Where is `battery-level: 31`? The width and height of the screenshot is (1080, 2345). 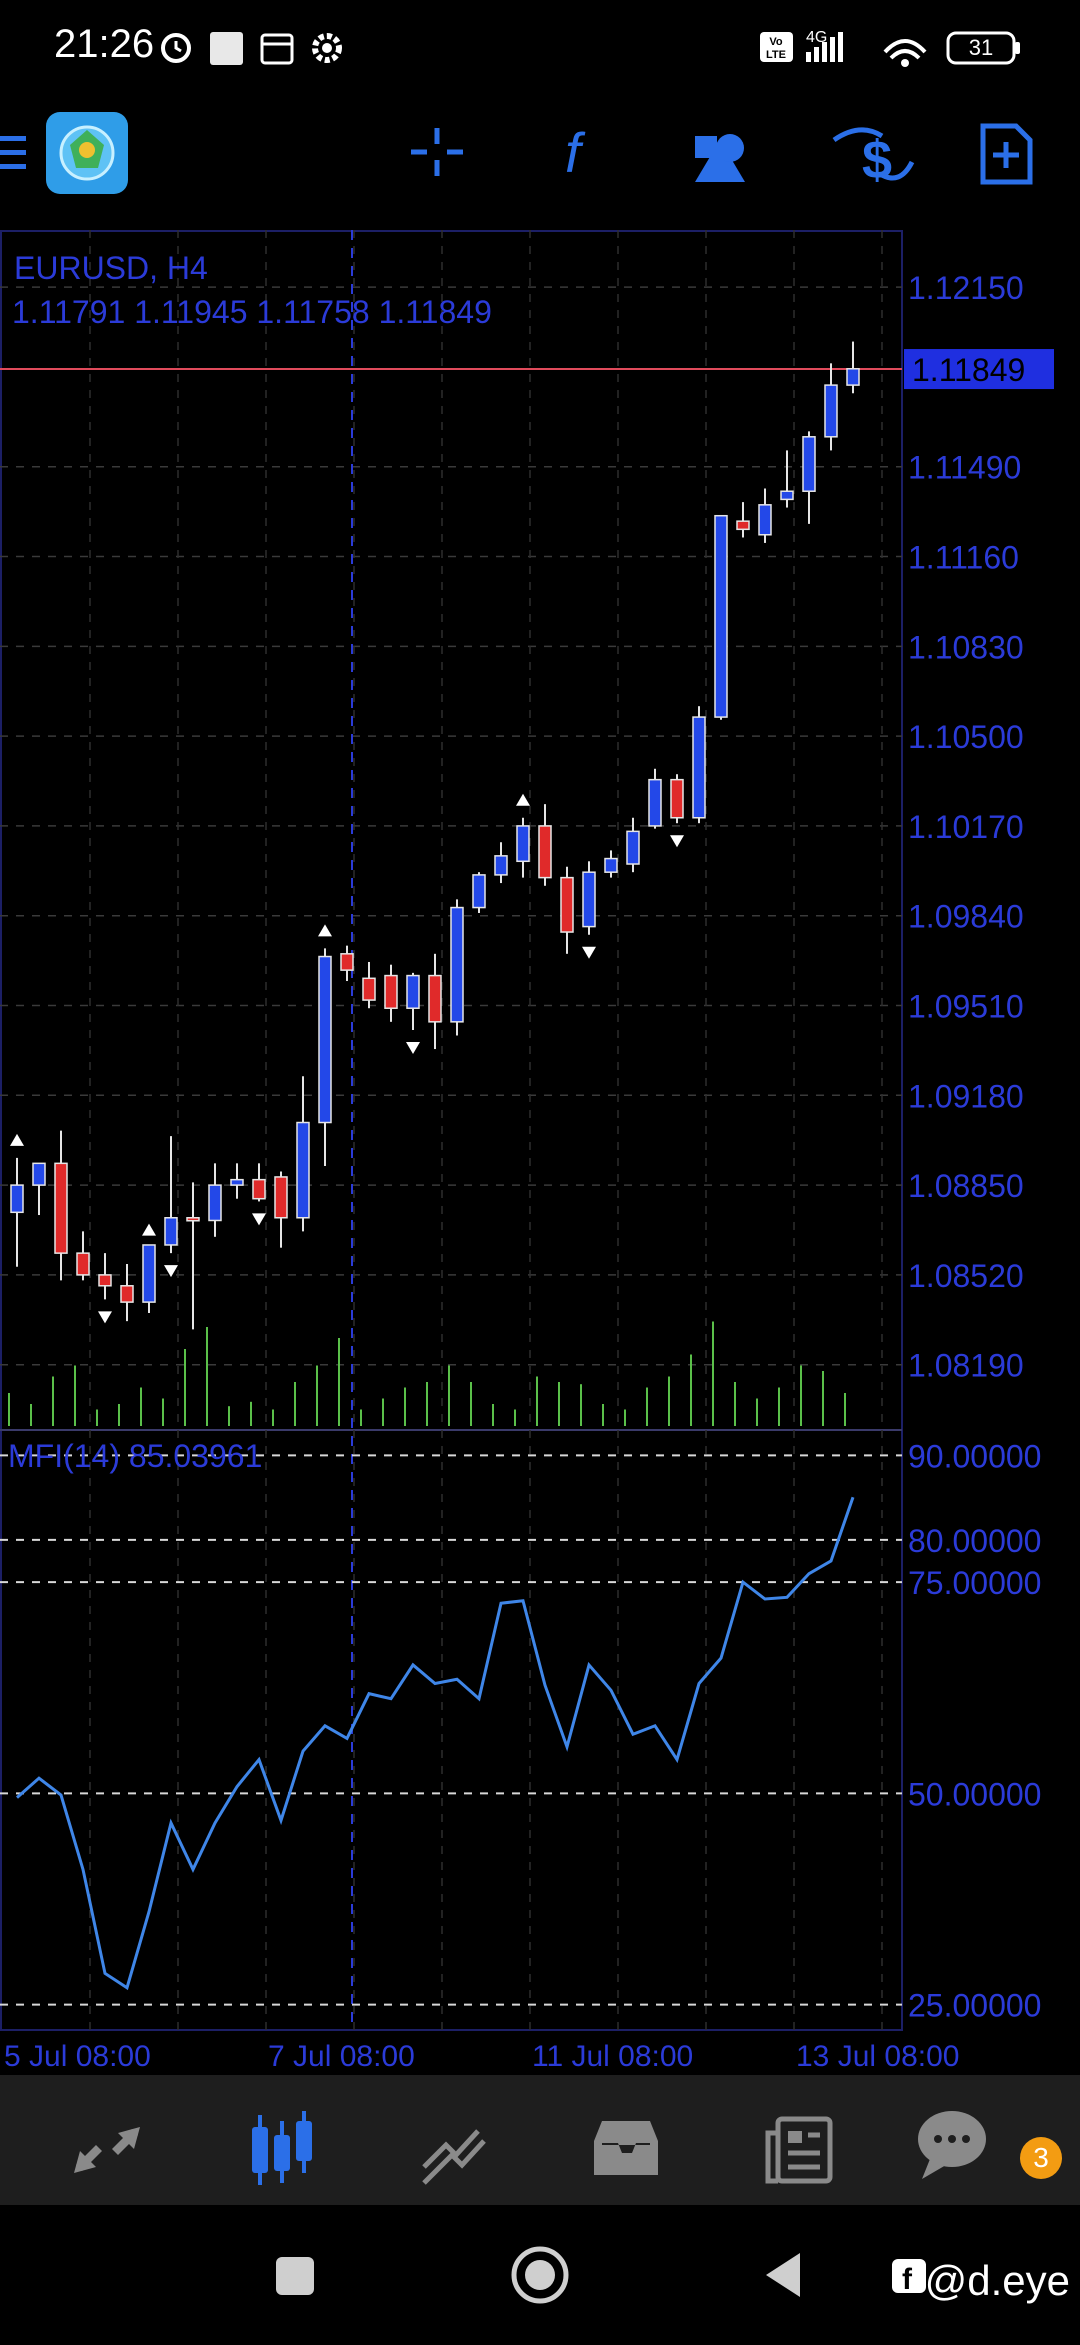 battery-level: 31 is located at coordinates (981, 47).